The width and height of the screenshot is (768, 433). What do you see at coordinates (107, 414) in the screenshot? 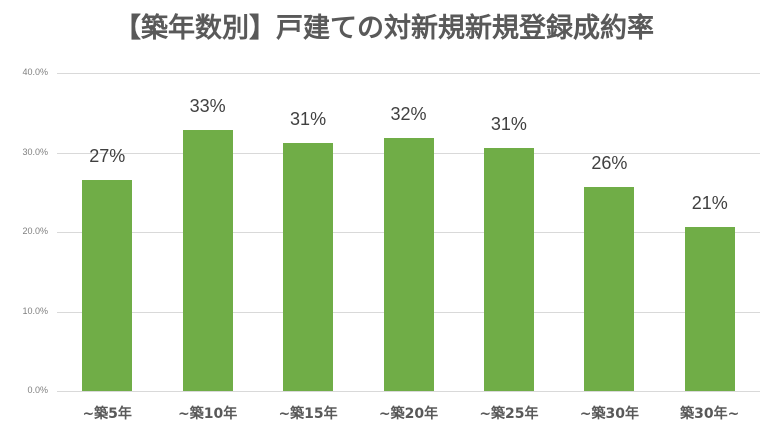
I see `x-tick-label: ~築5年` at bounding box center [107, 414].